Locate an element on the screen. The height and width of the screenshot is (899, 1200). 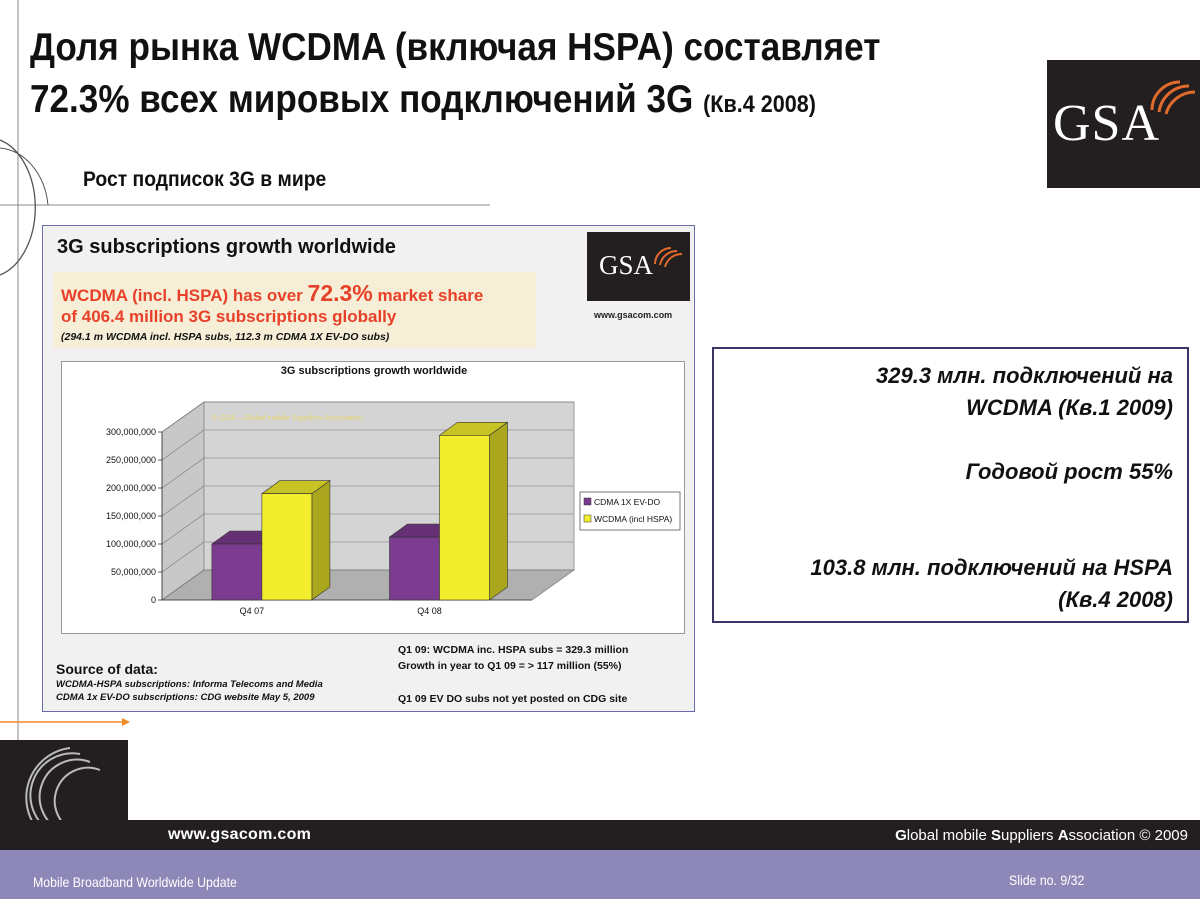
assoc-A: A is located at coordinates (1063, 835).